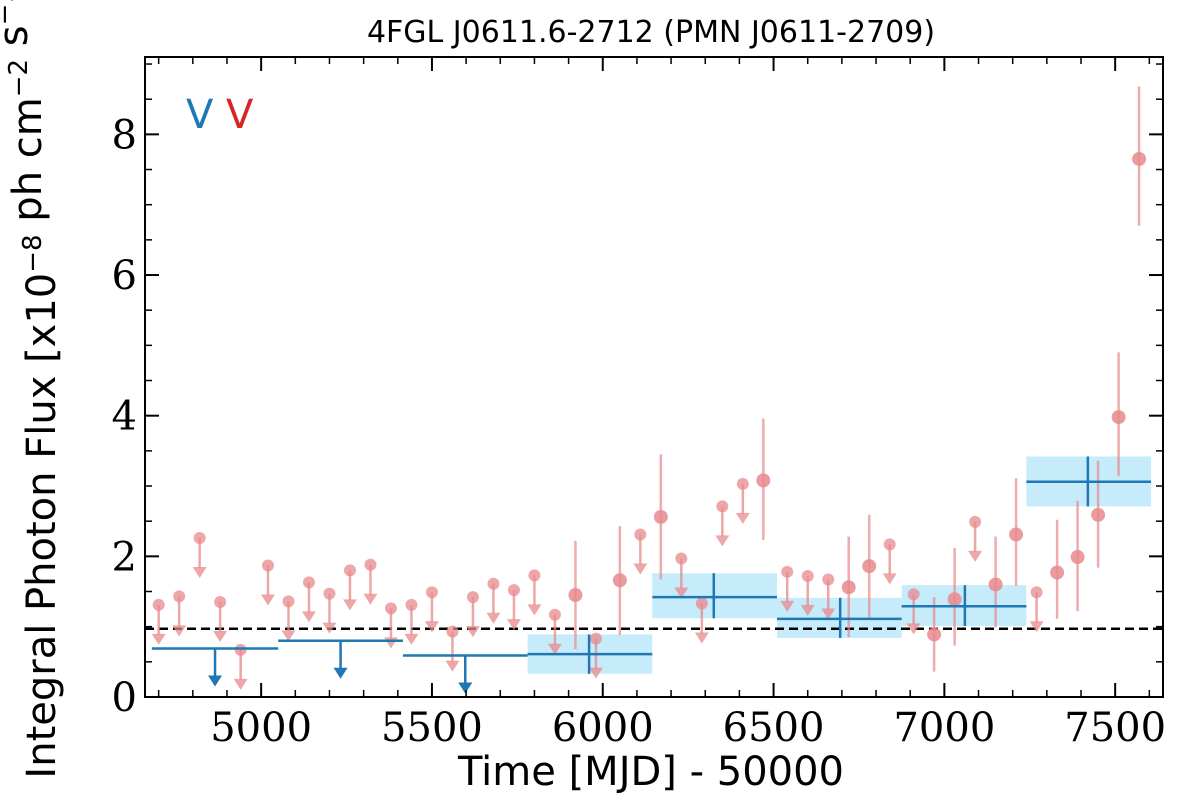 Image resolution: width=1200 pixels, height=800 pixels. I want to click on x-tick-label: 7000, so click(944, 728).